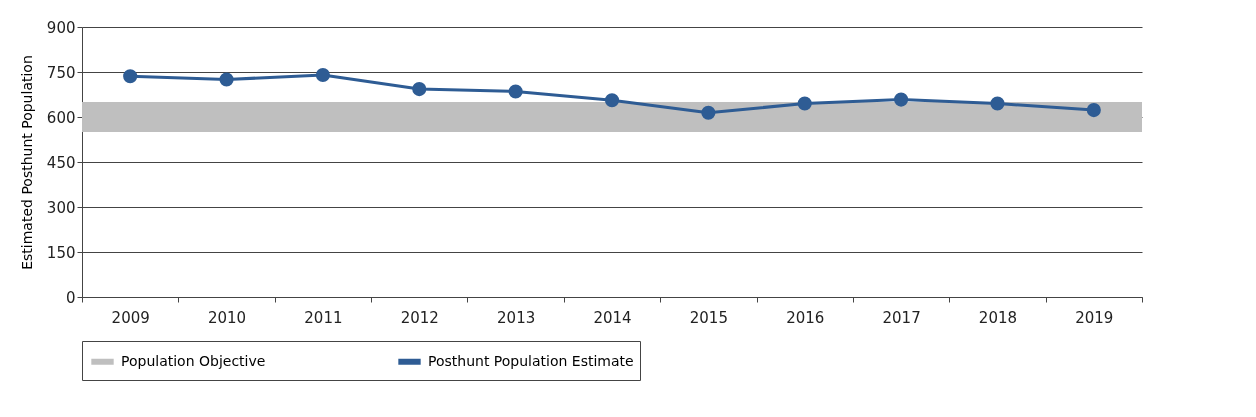 Image resolution: width=1256 pixels, height=417 pixels. What do you see at coordinates (61, 207) in the screenshot?
I see `y-tick-label: 300` at bounding box center [61, 207].